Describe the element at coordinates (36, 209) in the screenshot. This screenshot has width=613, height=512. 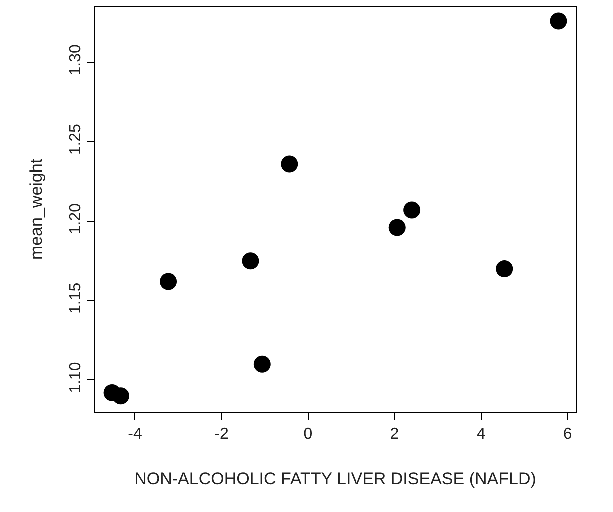
I see `y-axis-title: mean_weight` at that location.